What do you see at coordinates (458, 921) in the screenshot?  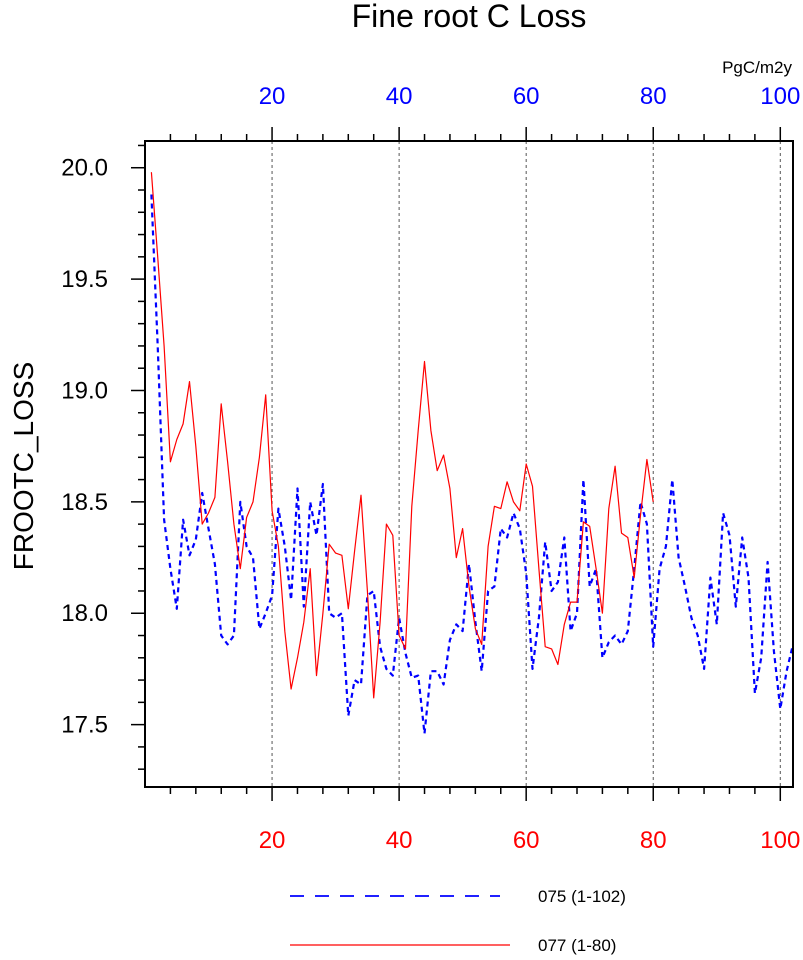 I see `legend: 075 (1-102) 077 (1-80)` at bounding box center [458, 921].